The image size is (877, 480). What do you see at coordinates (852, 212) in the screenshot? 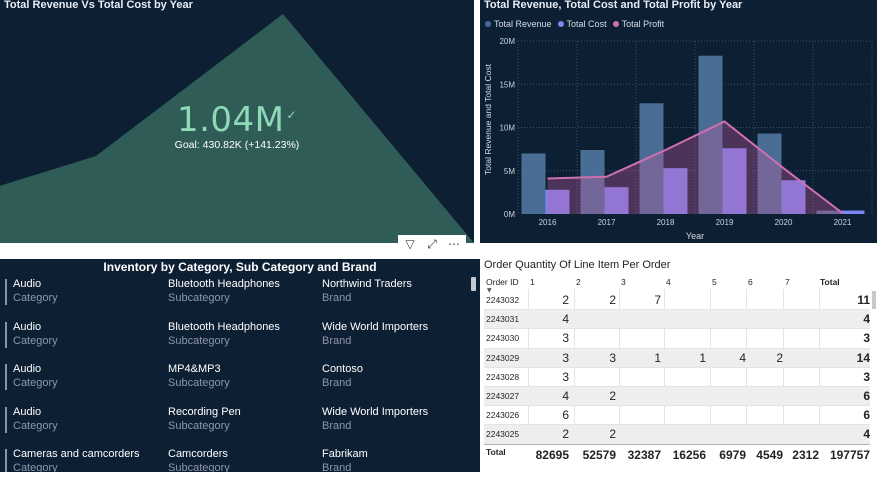
I see `bar-cost-2021` at bounding box center [852, 212].